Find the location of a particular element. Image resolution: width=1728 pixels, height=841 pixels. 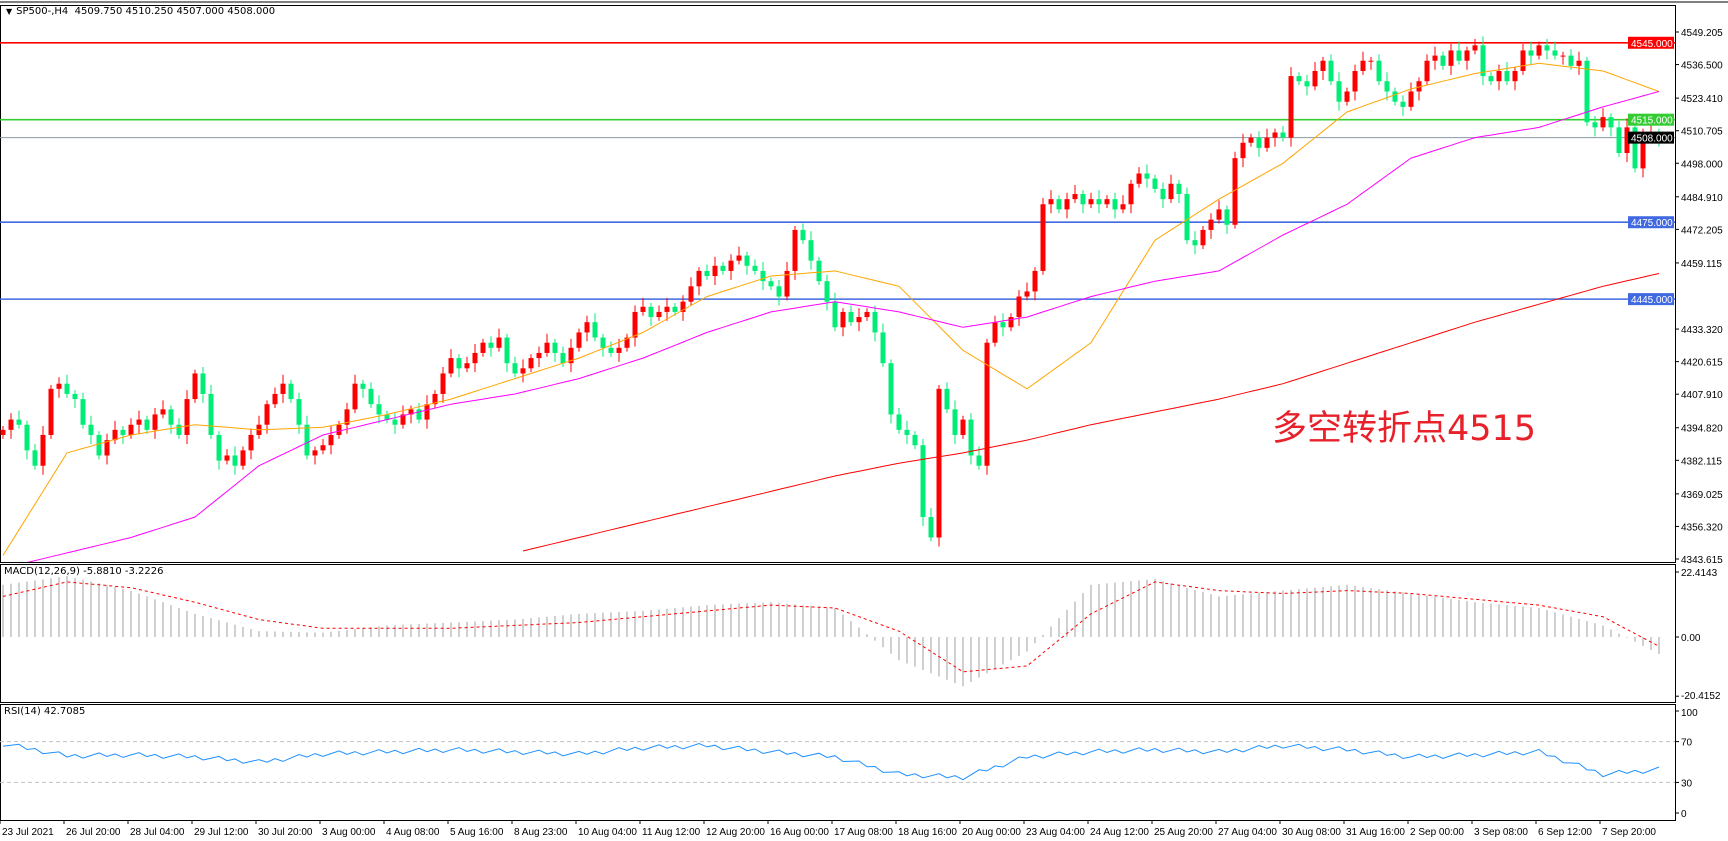

time-tick-label: 5 Aug 16:00 is located at coordinates (477, 832).